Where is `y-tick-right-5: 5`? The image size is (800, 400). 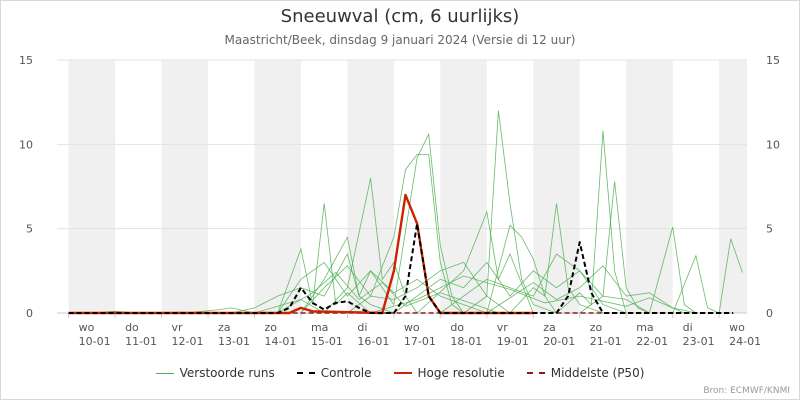
y-tick-right-5: 5 is located at coordinates (769, 229).